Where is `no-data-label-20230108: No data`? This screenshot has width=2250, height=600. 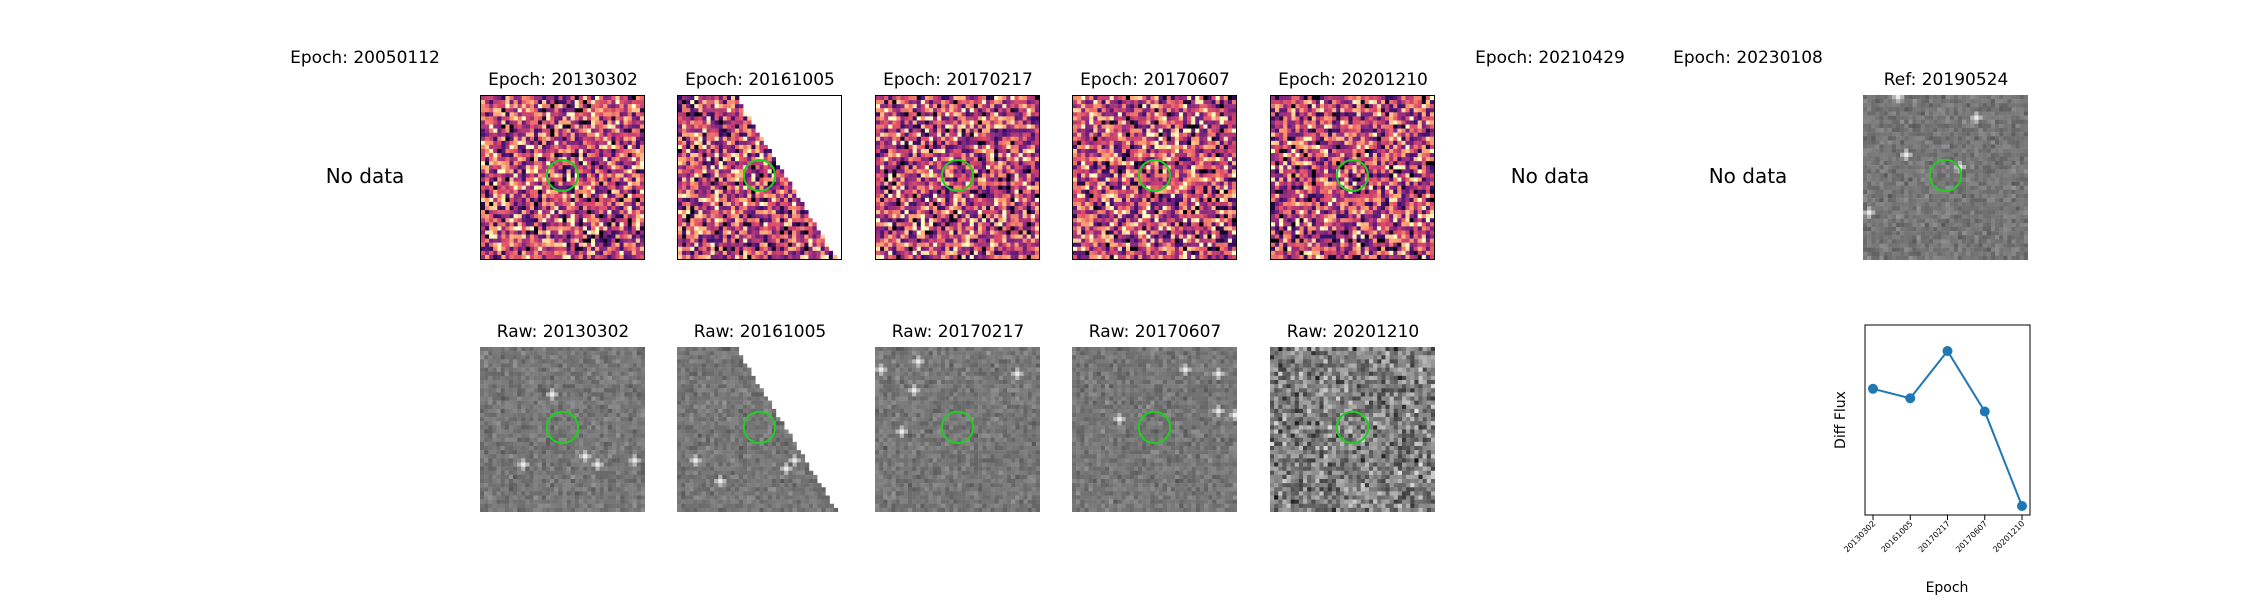
no-data-label-20230108: No data is located at coordinates (1748, 176).